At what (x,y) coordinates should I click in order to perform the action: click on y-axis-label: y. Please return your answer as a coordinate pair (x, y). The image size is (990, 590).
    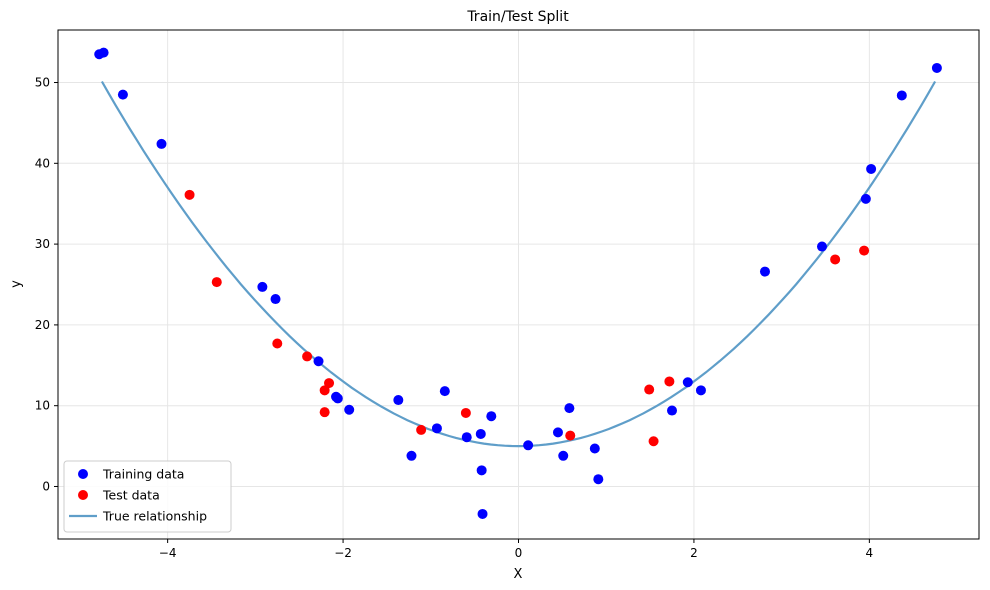
    Looking at the image, I should click on (16, 284).